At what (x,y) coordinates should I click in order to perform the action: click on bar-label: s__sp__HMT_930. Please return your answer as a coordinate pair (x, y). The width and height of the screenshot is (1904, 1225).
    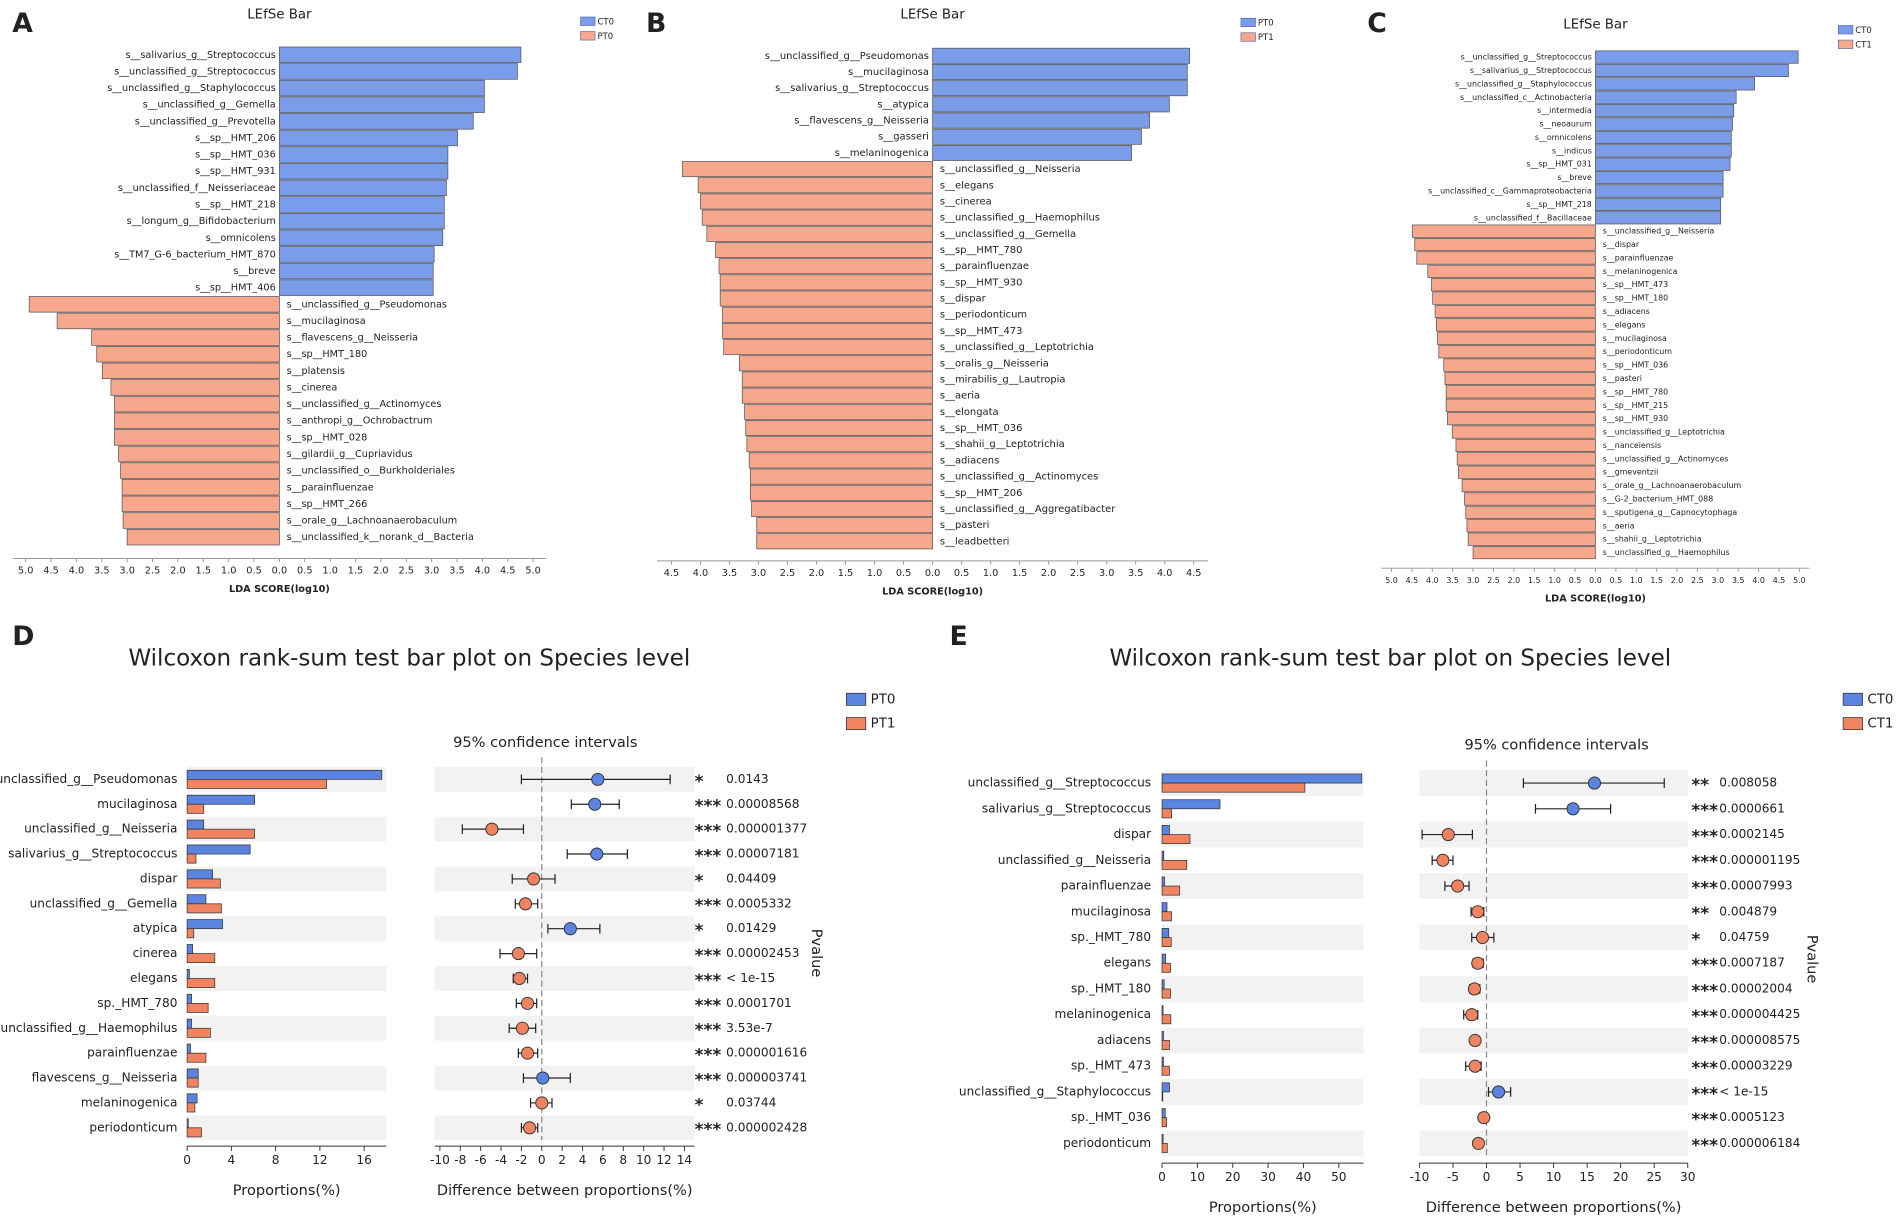
    Looking at the image, I should click on (1635, 418).